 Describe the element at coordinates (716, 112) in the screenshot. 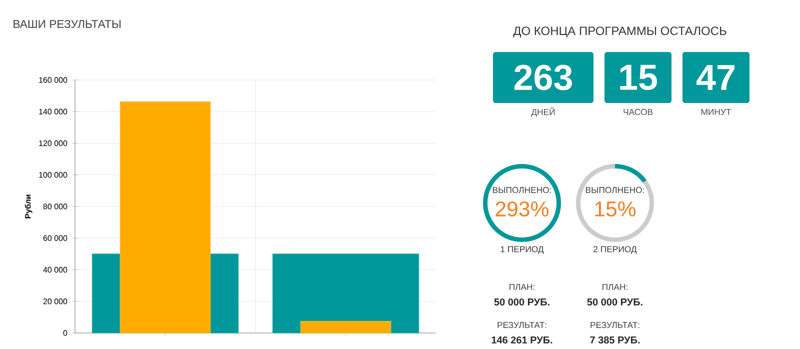

I see `text: МИНУТ` at that location.